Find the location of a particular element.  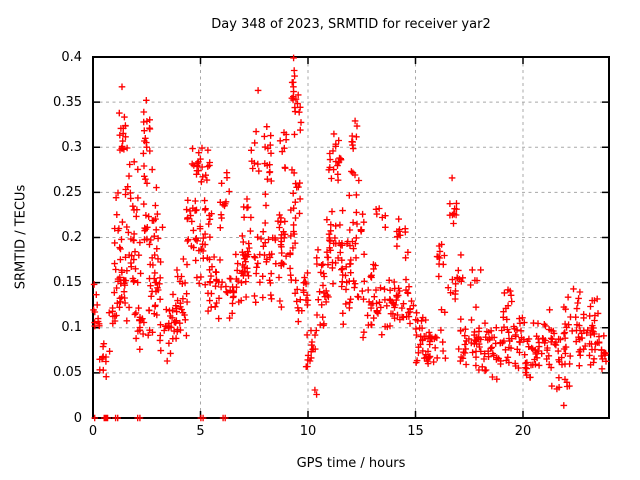

y-tick-label: 0.05 is located at coordinates (67, 373).